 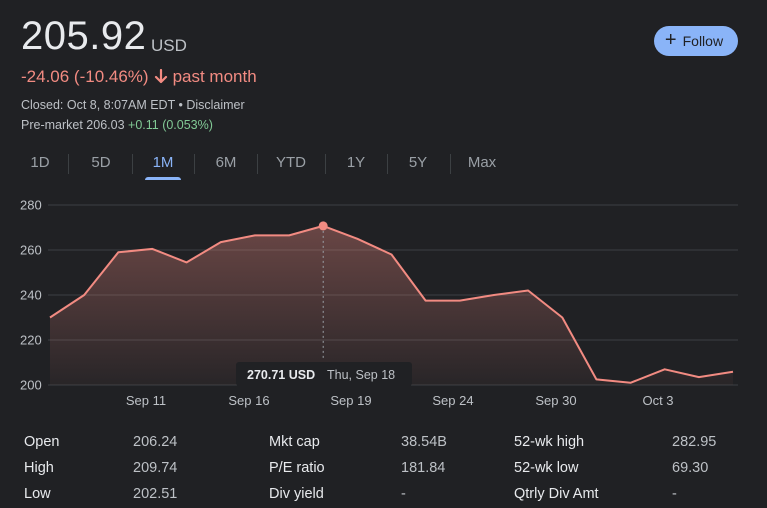 What do you see at coordinates (670, 40) in the screenshot?
I see `plus-icon: +` at bounding box center [670, 40].